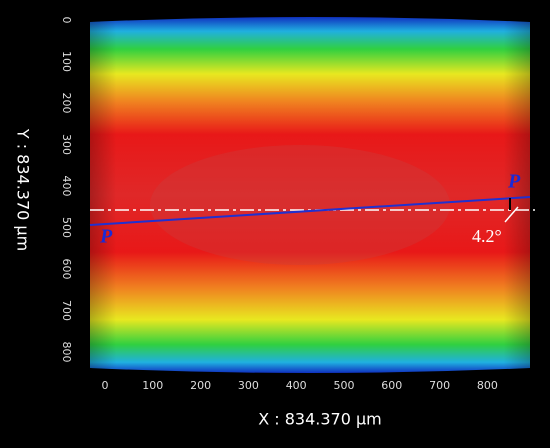  Describe the element at coordinates (152, 385) in the screenshot. I see `x-tick-label: 100` at that location.